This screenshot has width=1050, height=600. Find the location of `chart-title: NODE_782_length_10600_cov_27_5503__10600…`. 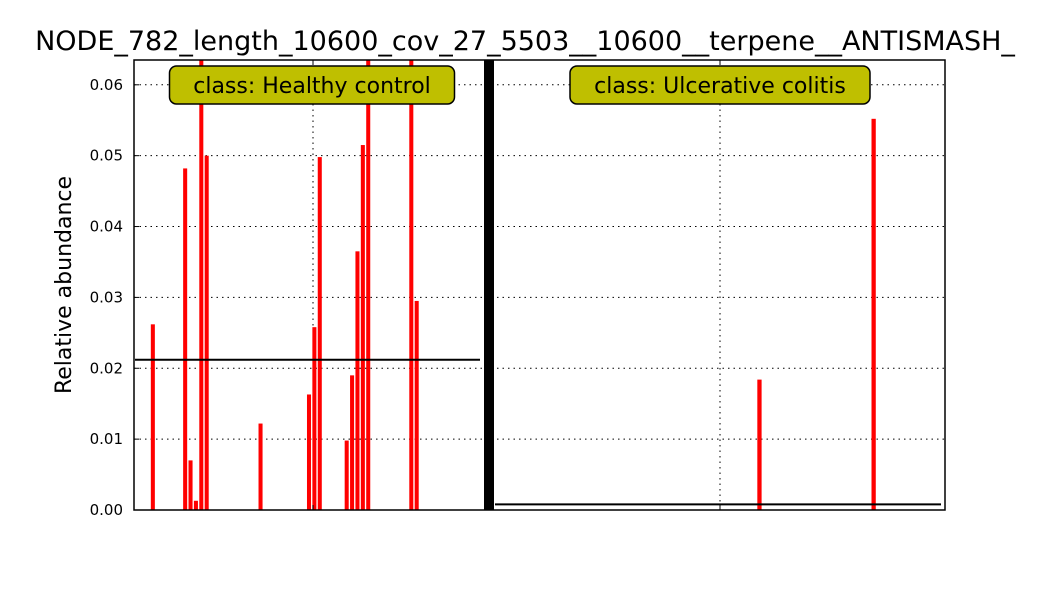

chart-title: NODE_782_length_10600_cov_27_5503__10600… is located at coordinates (525, 41).